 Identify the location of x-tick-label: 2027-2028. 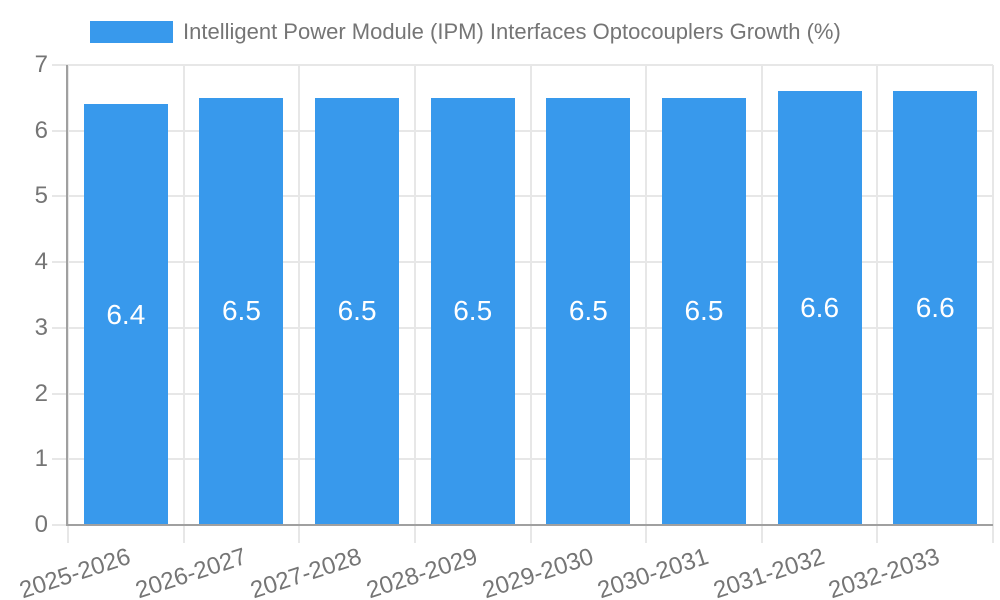
(306, 571).